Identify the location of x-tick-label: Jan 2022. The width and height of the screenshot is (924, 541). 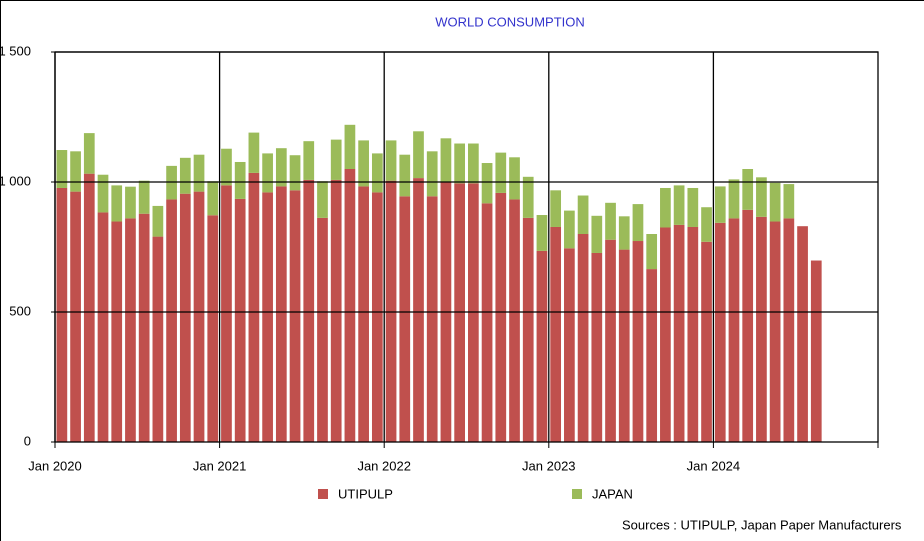
(384, 465).